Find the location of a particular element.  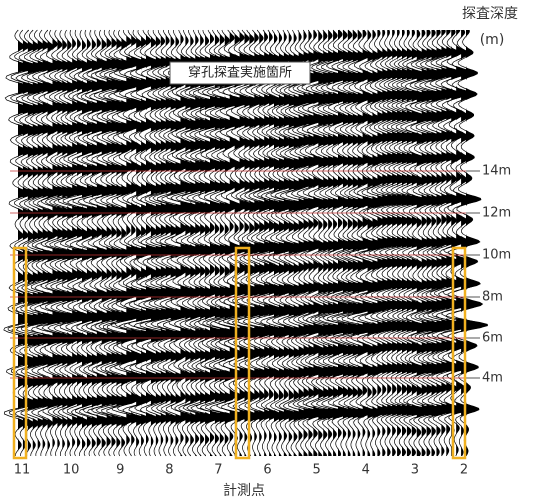

depth-label: 14m is located at coordinates (496, 171).